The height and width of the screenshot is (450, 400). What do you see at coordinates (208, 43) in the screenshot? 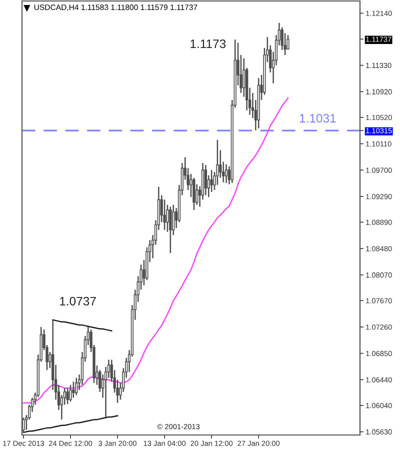
I see `annotation: 1.1173` at bounding box center [208, 43].